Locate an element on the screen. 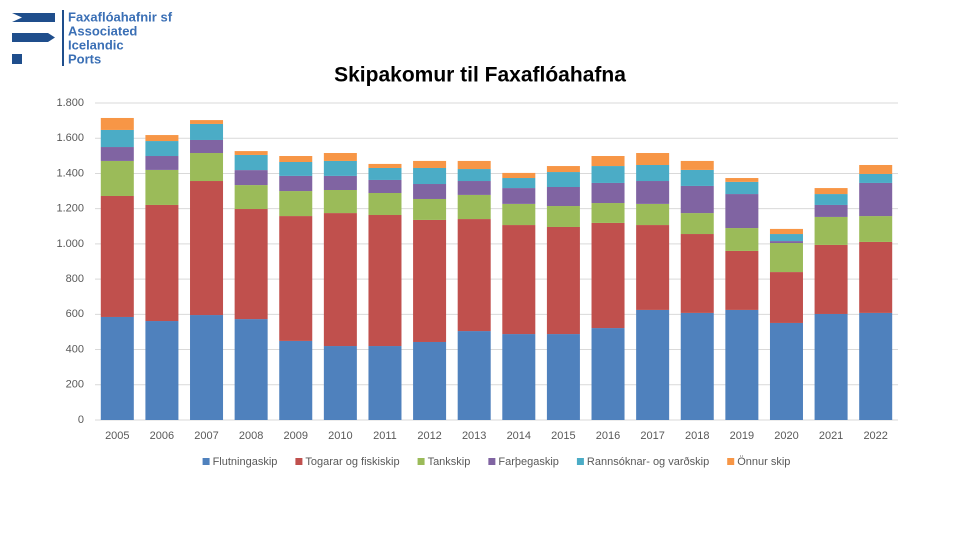 The height and width of the screenshot is (540, 960). x-tick-label: 2019 is located at coordinates (742, 436).